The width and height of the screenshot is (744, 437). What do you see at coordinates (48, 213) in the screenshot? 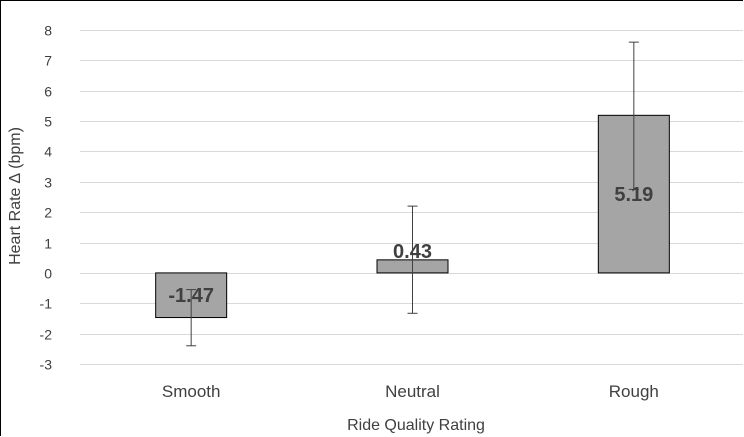
I see `y-tick-label: 2` at bounding box center [48, 213].